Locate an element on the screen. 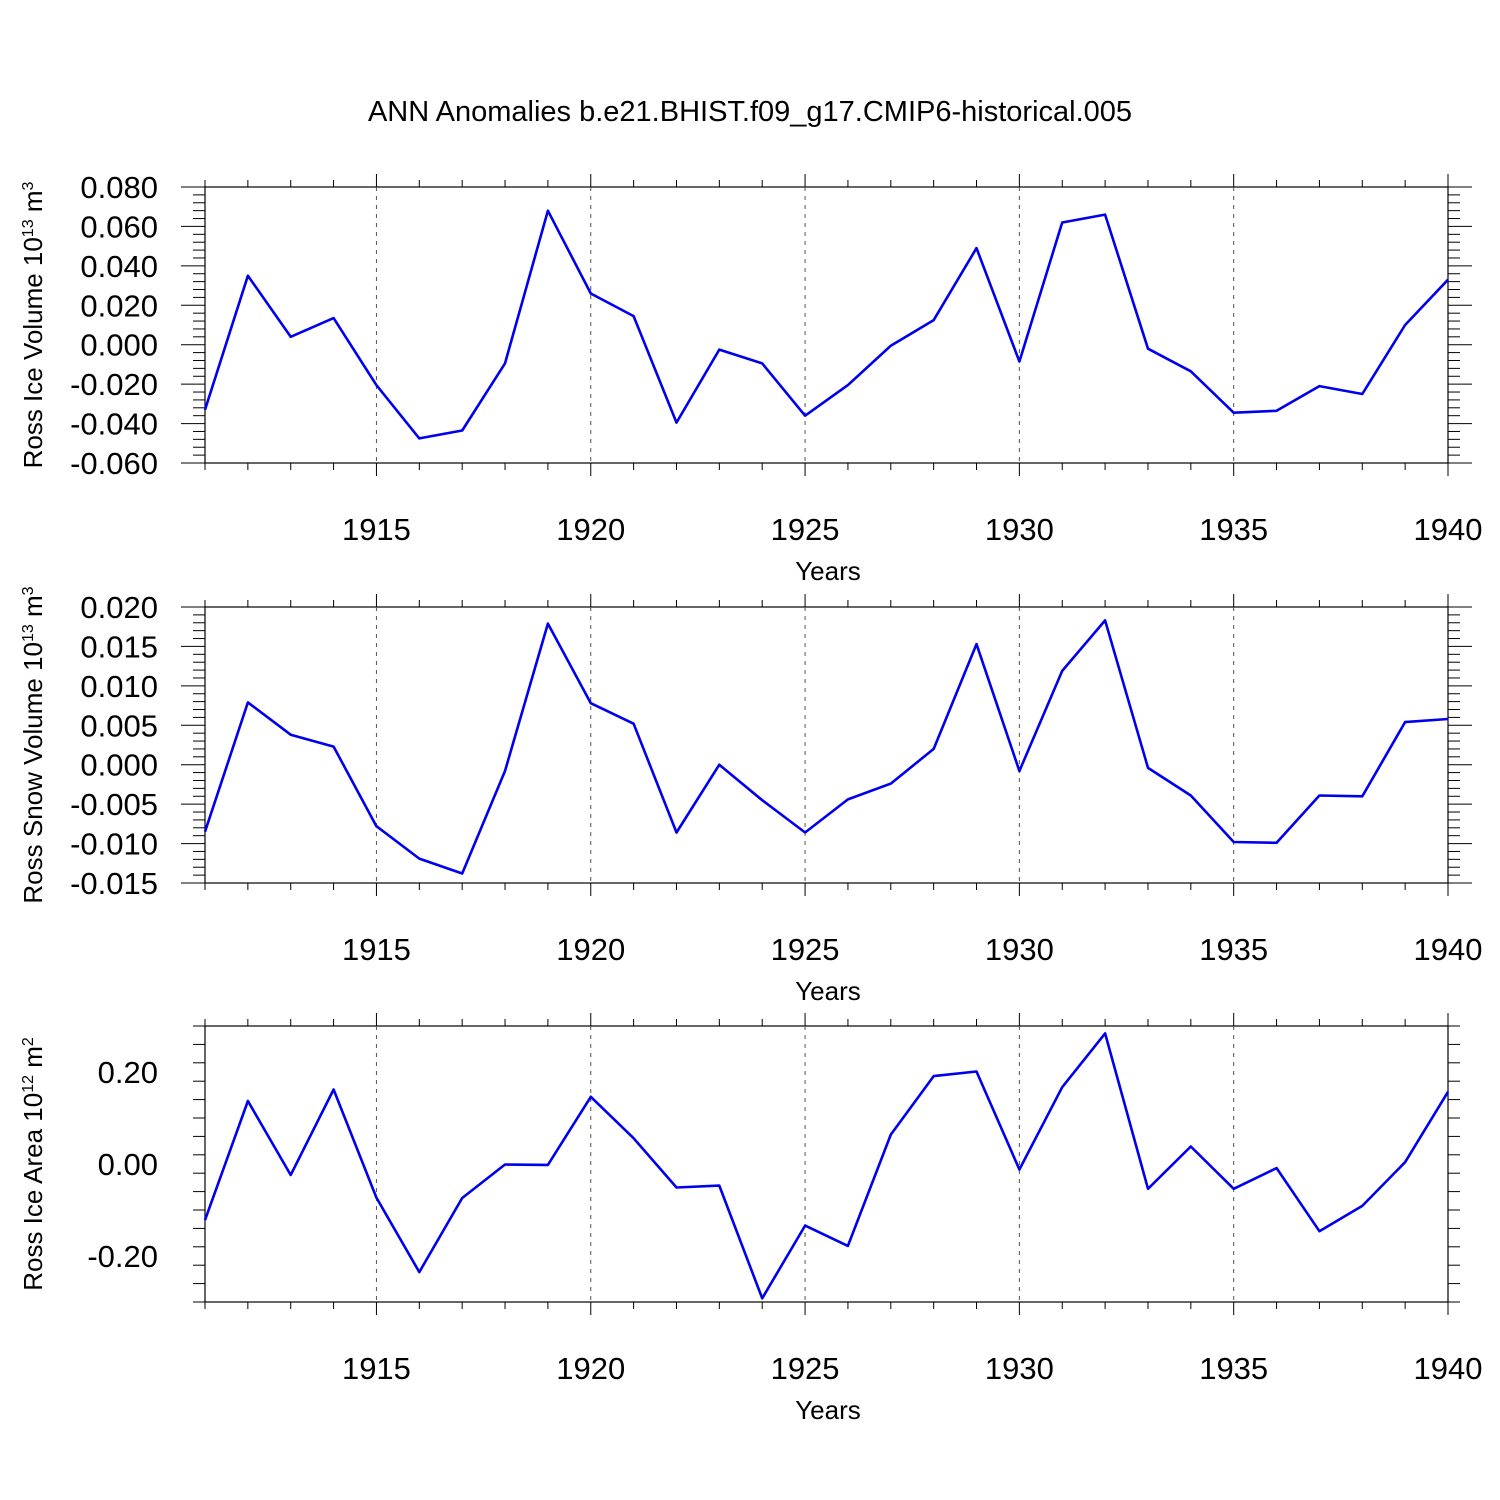 This screenshot has width=1500, height=1500. y-tick-label: -0.020 is located at coordinates (114, 384).